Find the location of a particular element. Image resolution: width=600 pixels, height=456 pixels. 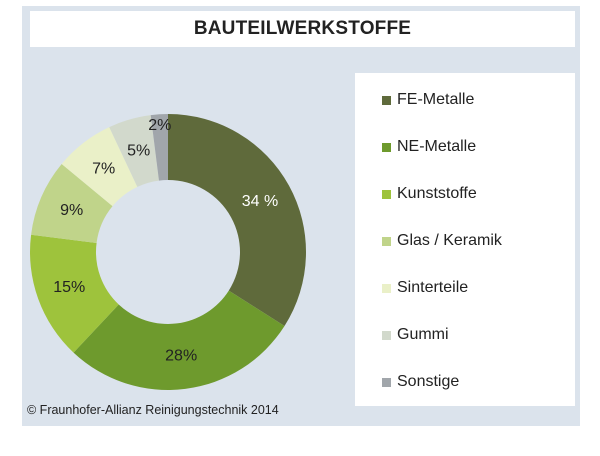

chart-title-box: BAUTEILWERKSTOFFE is located at coordinates (302, 29).